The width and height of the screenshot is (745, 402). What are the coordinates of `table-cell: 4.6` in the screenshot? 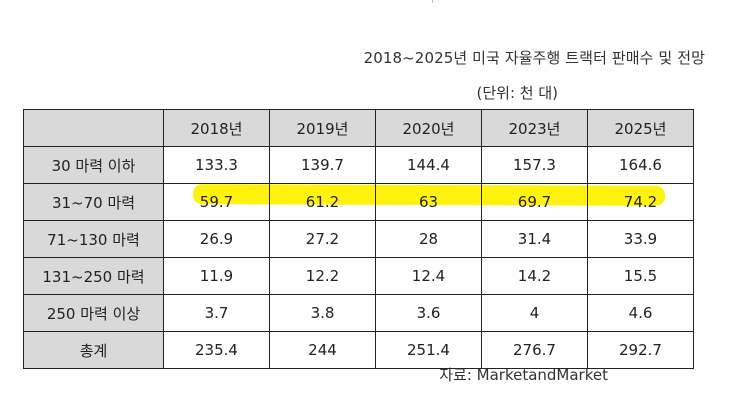 It's located at (640, 313).